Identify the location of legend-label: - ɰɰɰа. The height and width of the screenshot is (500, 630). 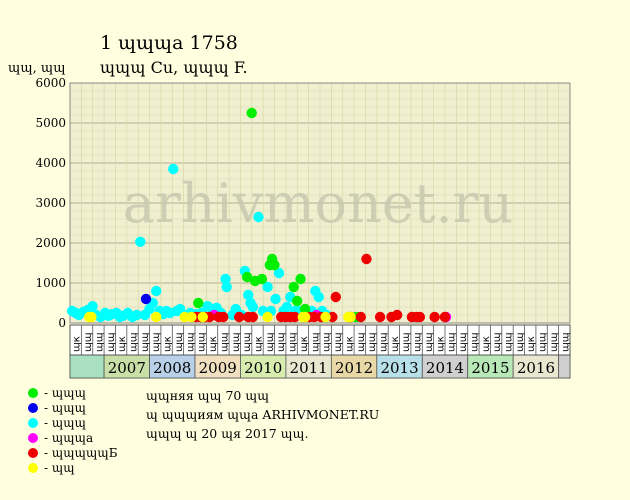
(69, 437).